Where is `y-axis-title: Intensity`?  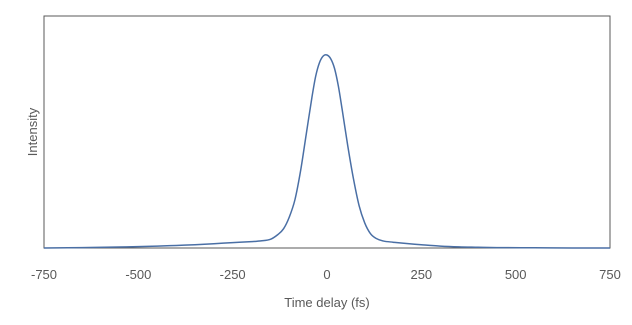 y-axis-title: Intensity is located at coordinates (32, 131).